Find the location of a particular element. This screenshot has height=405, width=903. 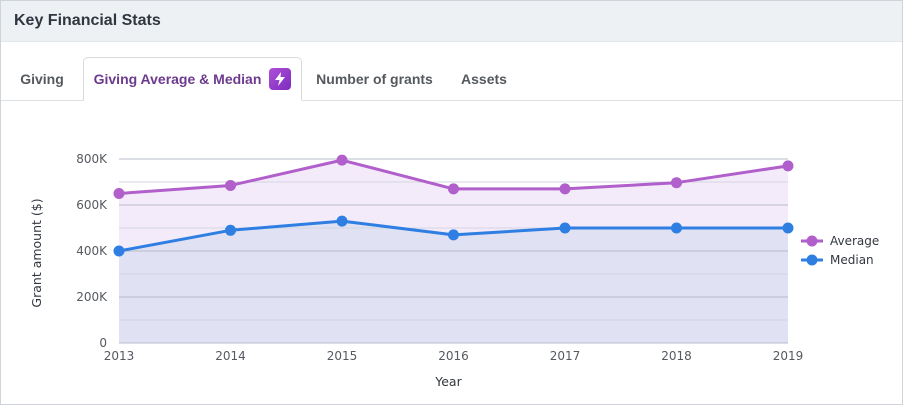

tab-giving: Giving is located at coordinates (42, 78).